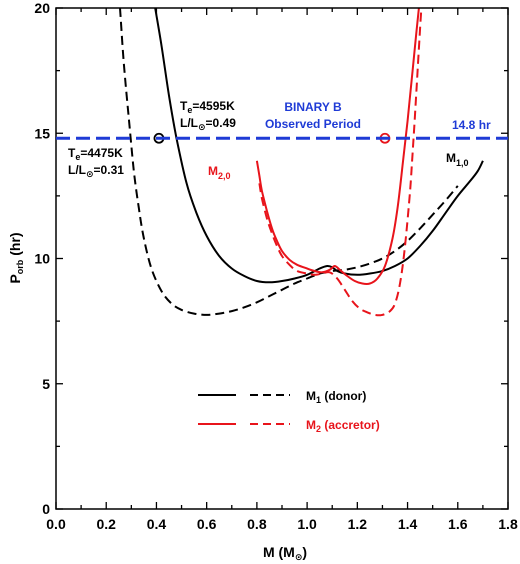  What do you see at coordinates (56, 524) in the screenshot?
I see `x-tick-label: 0.0` at bounding box center [56, 524].